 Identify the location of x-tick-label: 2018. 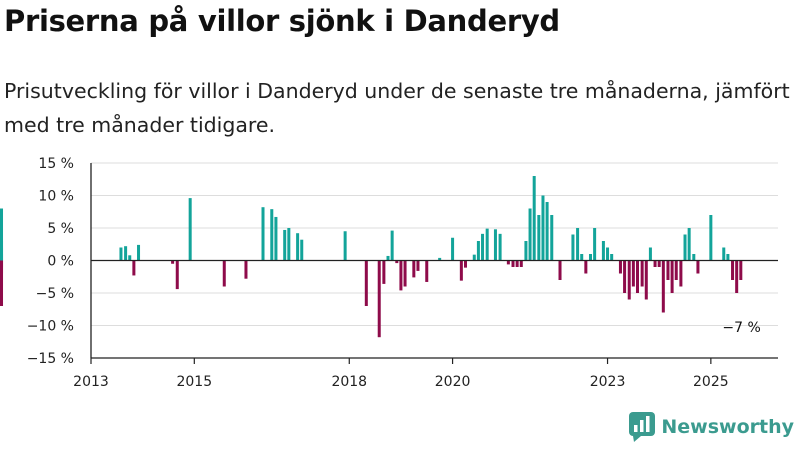
(349, 382).